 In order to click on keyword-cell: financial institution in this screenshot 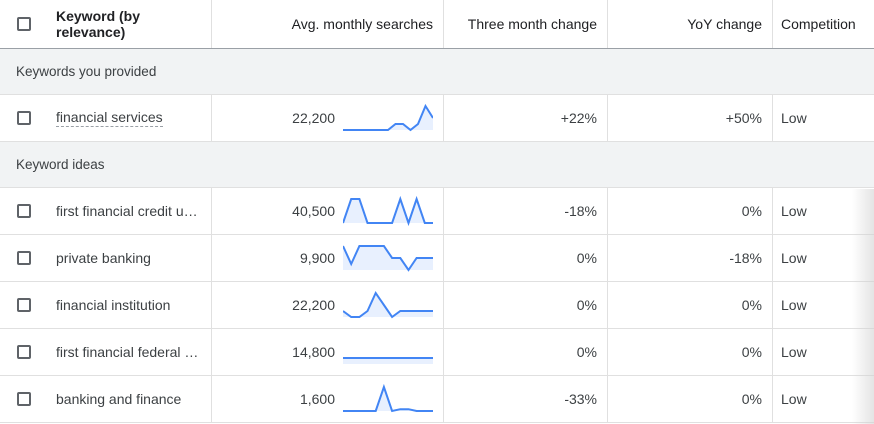, I will do `click(129, 305)`.